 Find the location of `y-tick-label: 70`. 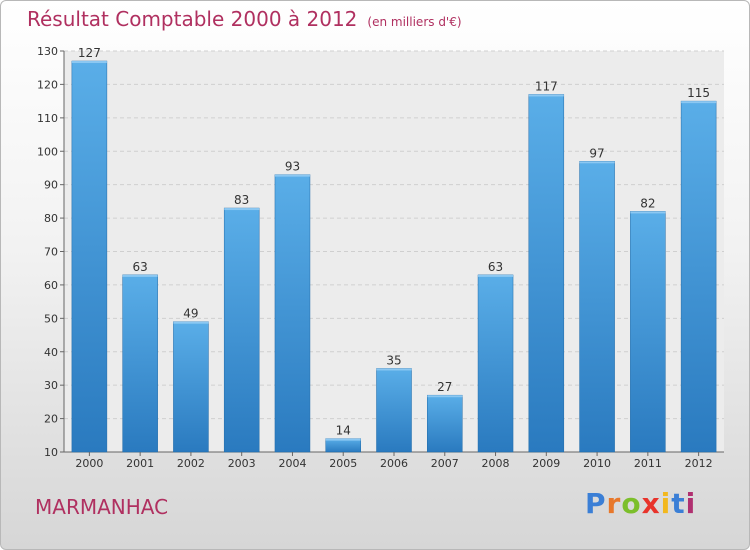

y-tick-label: 70 is located at coordinates (51, 252).